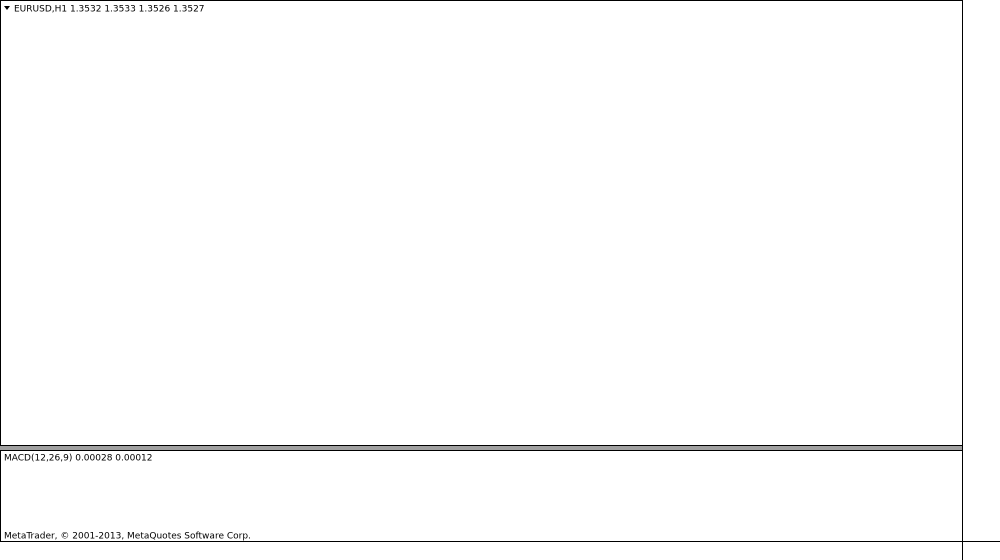  I want to click on panel-separator, so click(481, 448).